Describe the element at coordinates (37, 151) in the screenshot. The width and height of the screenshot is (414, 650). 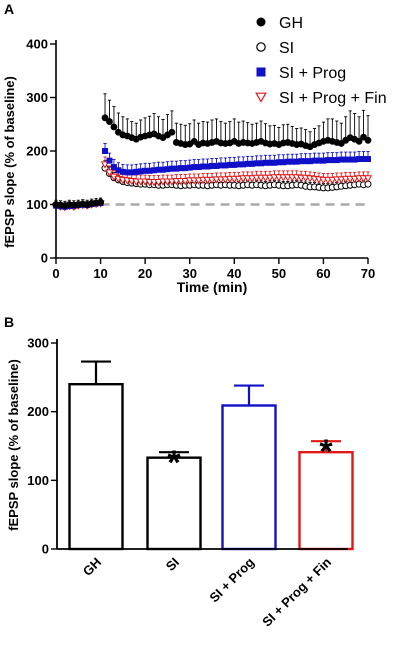
I see `y-tick-label: 200` at that location.